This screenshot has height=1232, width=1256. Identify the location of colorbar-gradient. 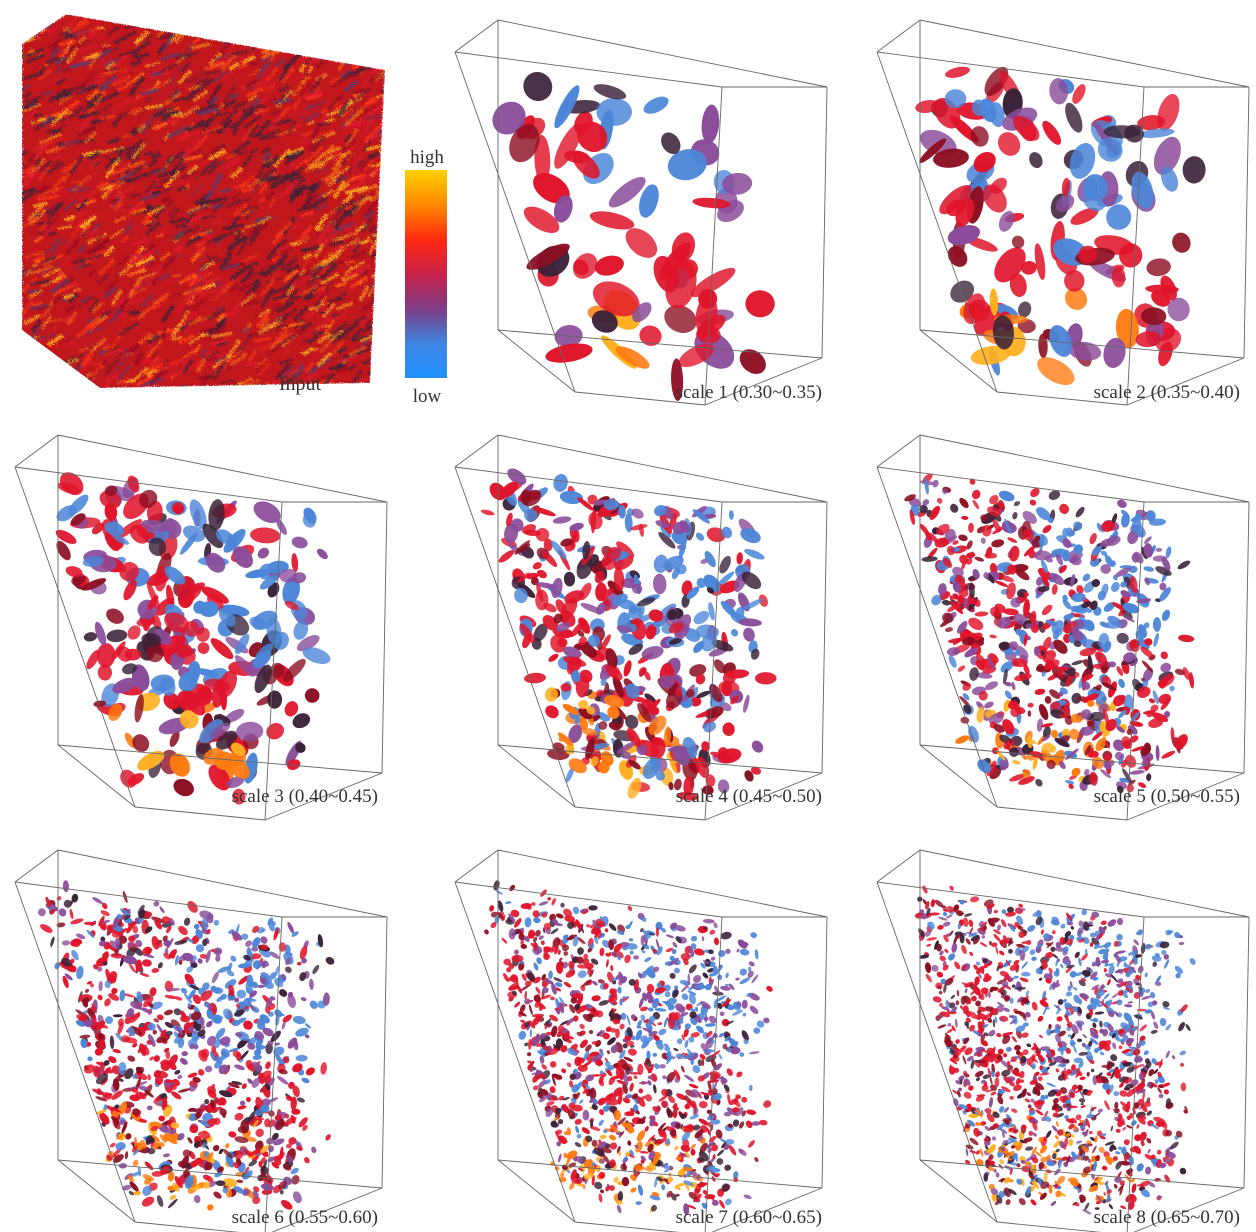
(426, 274).